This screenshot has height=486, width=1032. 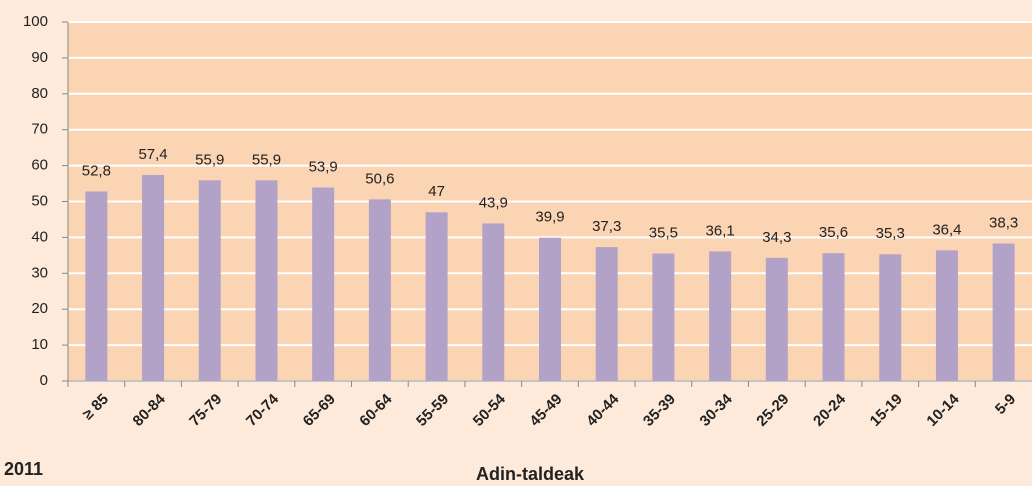 I want to click on x-tick-label: 10-14, so click(x=943, y=410).